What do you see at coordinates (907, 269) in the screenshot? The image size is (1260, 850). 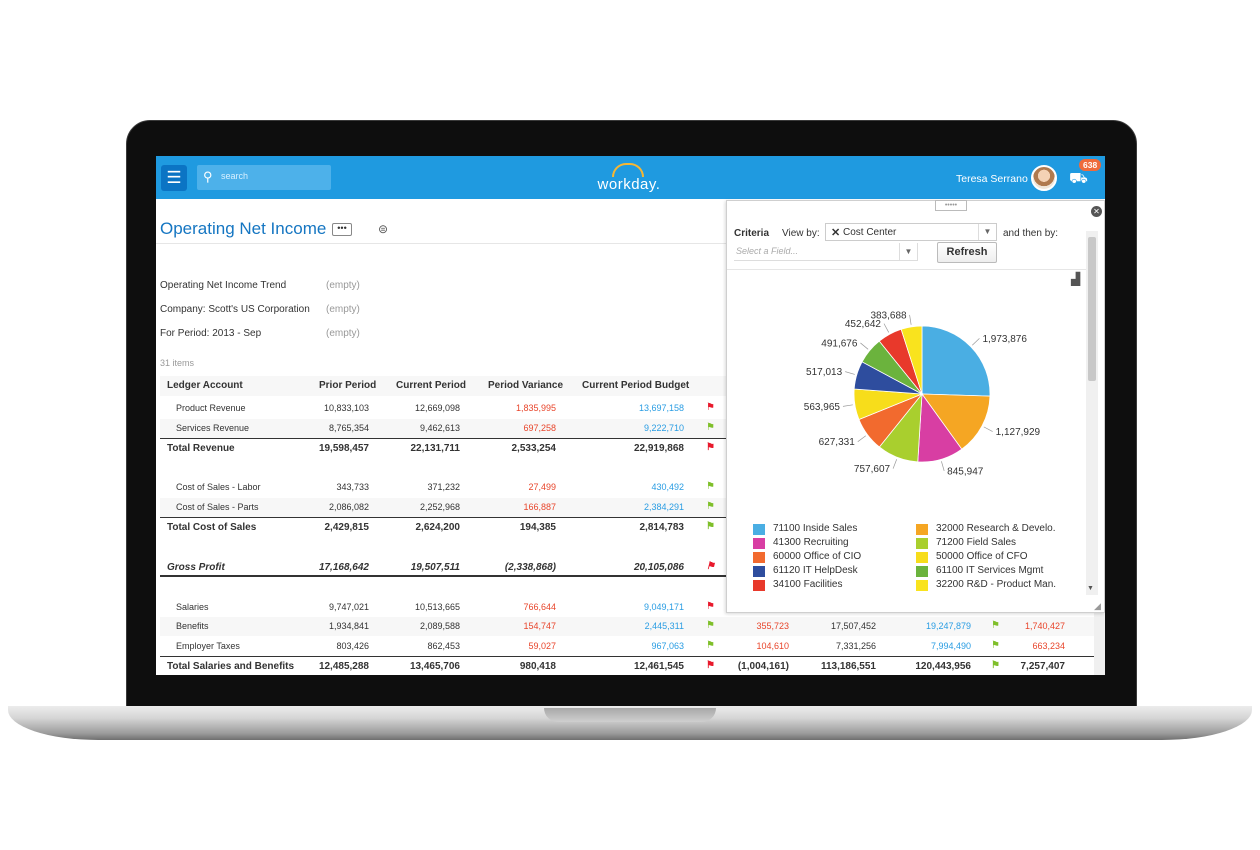 I see `divider` at bounding box center [907, 269].